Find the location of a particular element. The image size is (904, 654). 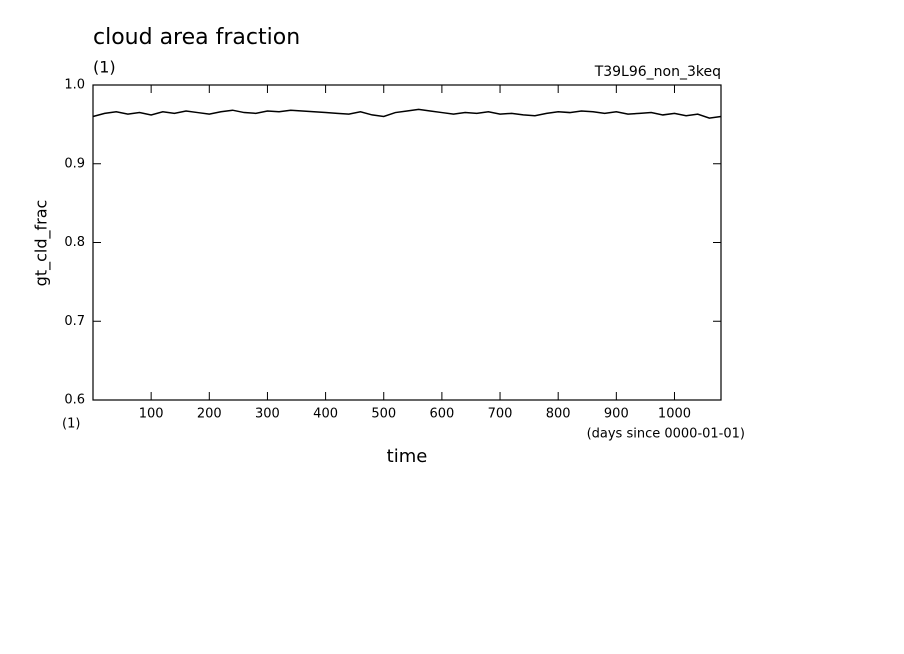

x-tick-label: 700 is located at coordinates (500, 414).